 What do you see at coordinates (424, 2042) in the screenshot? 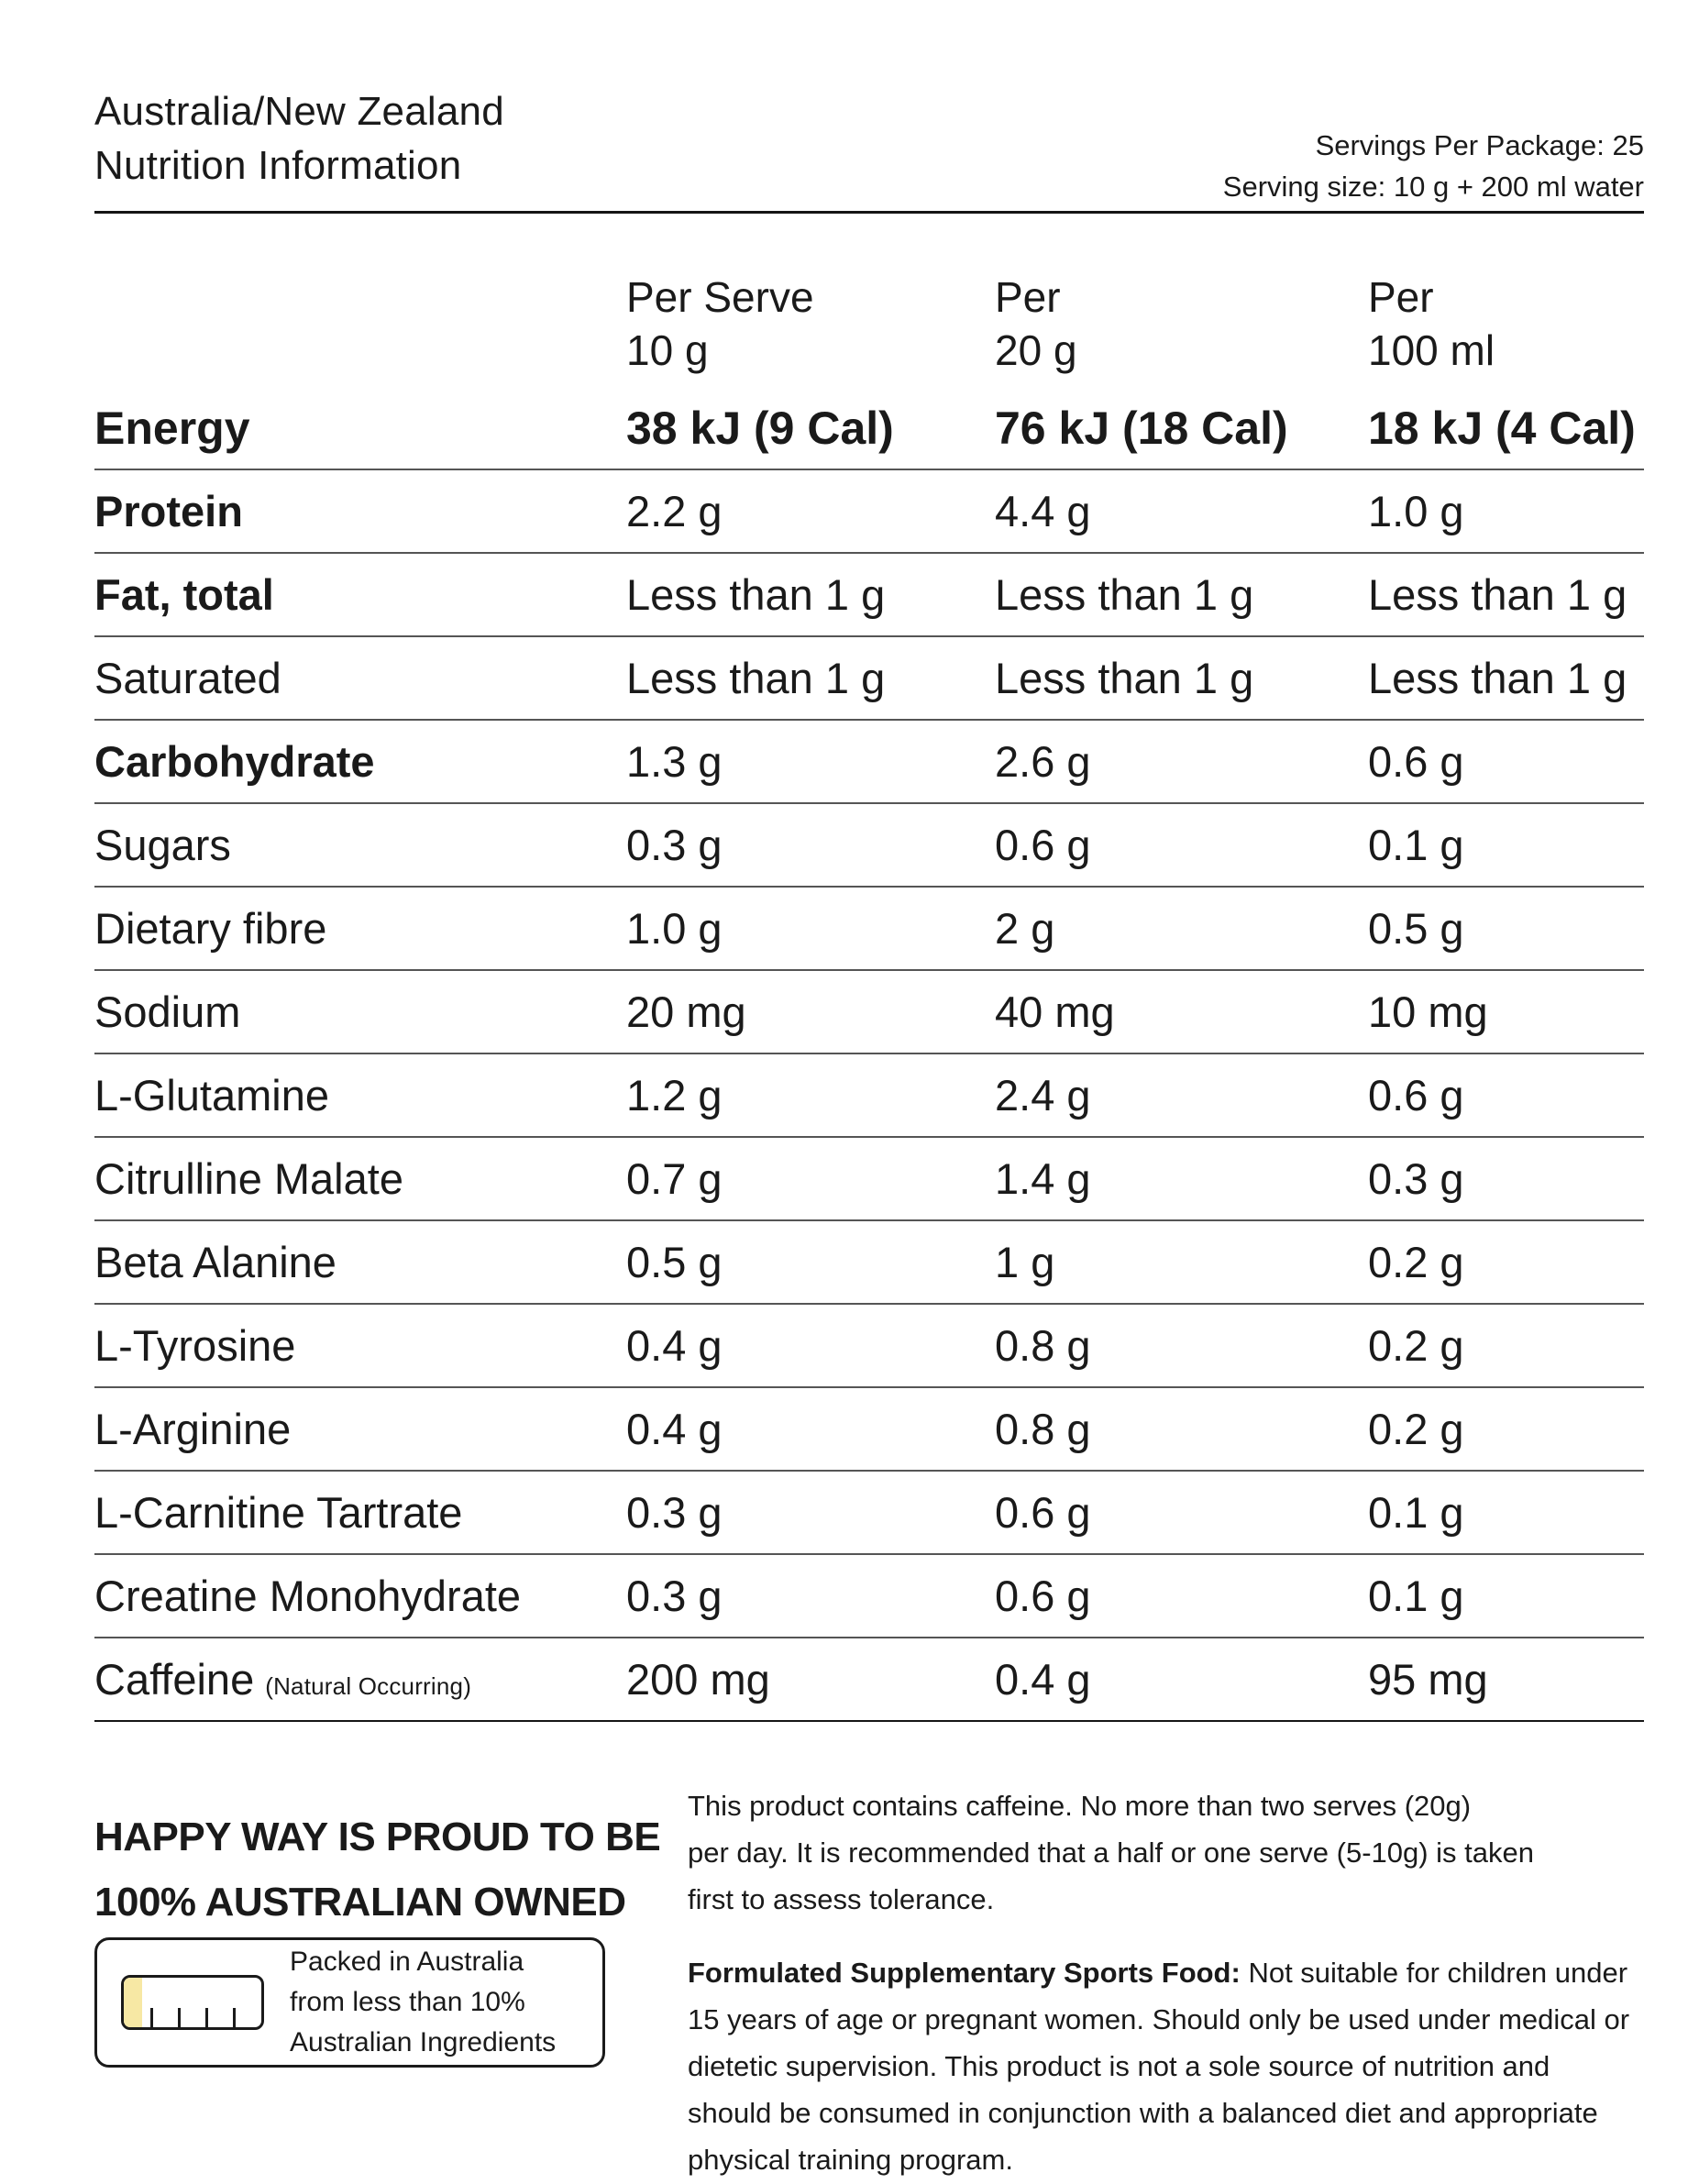
I see `packed-label-line3: Australian Ingredients` at bounding box center [424, 2042].